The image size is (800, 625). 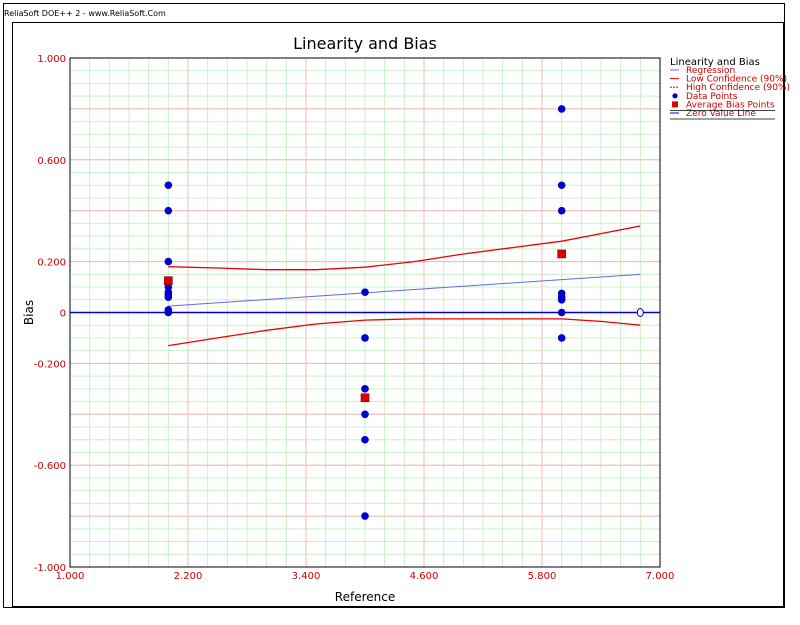 What do you see at coordinates (365, 597) in the screenshot?
I see `x-axis-title: Reference` at bounding box center [365, 597].